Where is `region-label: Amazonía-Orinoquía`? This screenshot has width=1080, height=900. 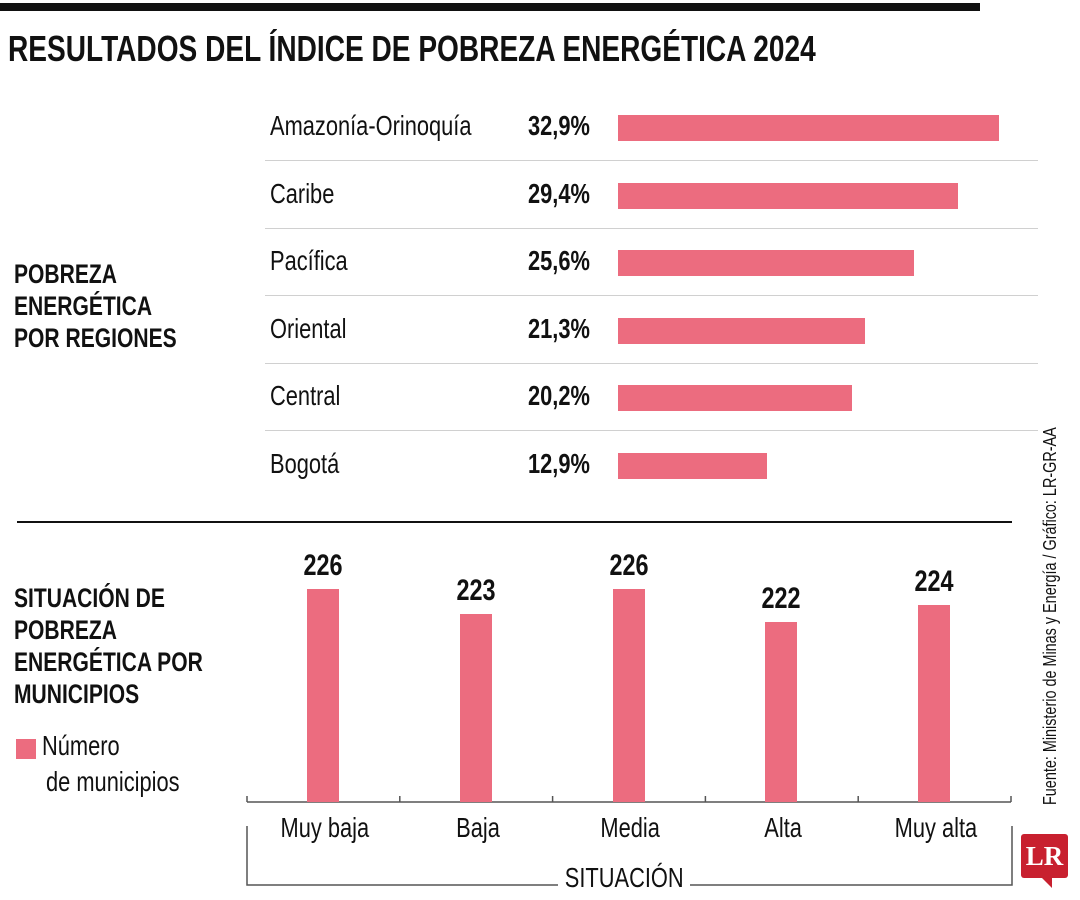 region-label: Amazonía-Orinoquía is located at coordinates (371, 125).